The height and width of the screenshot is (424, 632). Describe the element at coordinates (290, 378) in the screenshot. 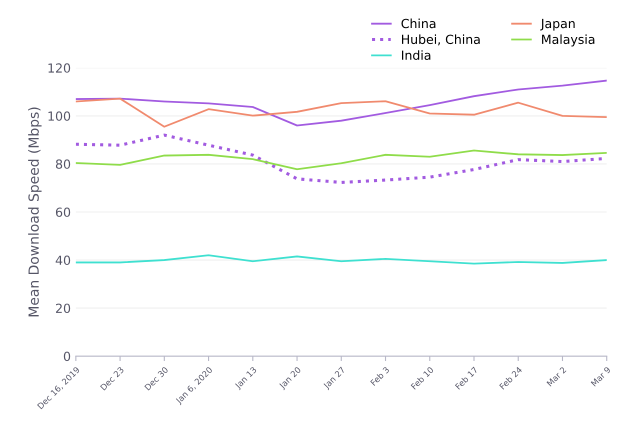

I see `x-tick-label: Jan 20` at that location.